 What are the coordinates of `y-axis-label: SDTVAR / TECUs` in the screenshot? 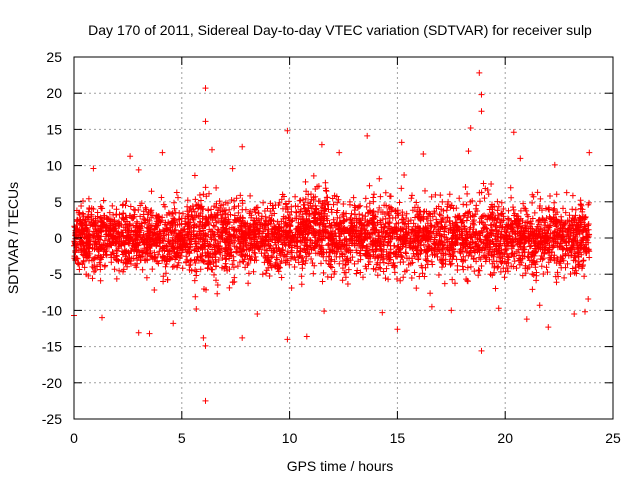 It's located at (13, 238).